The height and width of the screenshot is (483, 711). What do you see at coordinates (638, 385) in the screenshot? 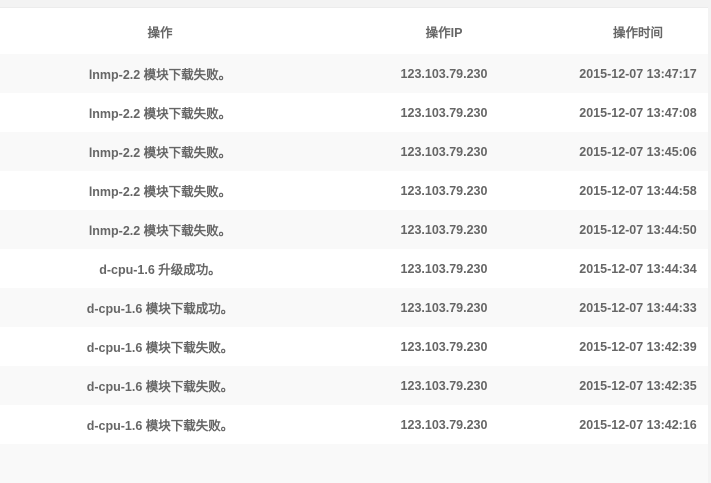
I see `cell-time: 2015-12-07 13:42:35` at bounding box center [638, 385].